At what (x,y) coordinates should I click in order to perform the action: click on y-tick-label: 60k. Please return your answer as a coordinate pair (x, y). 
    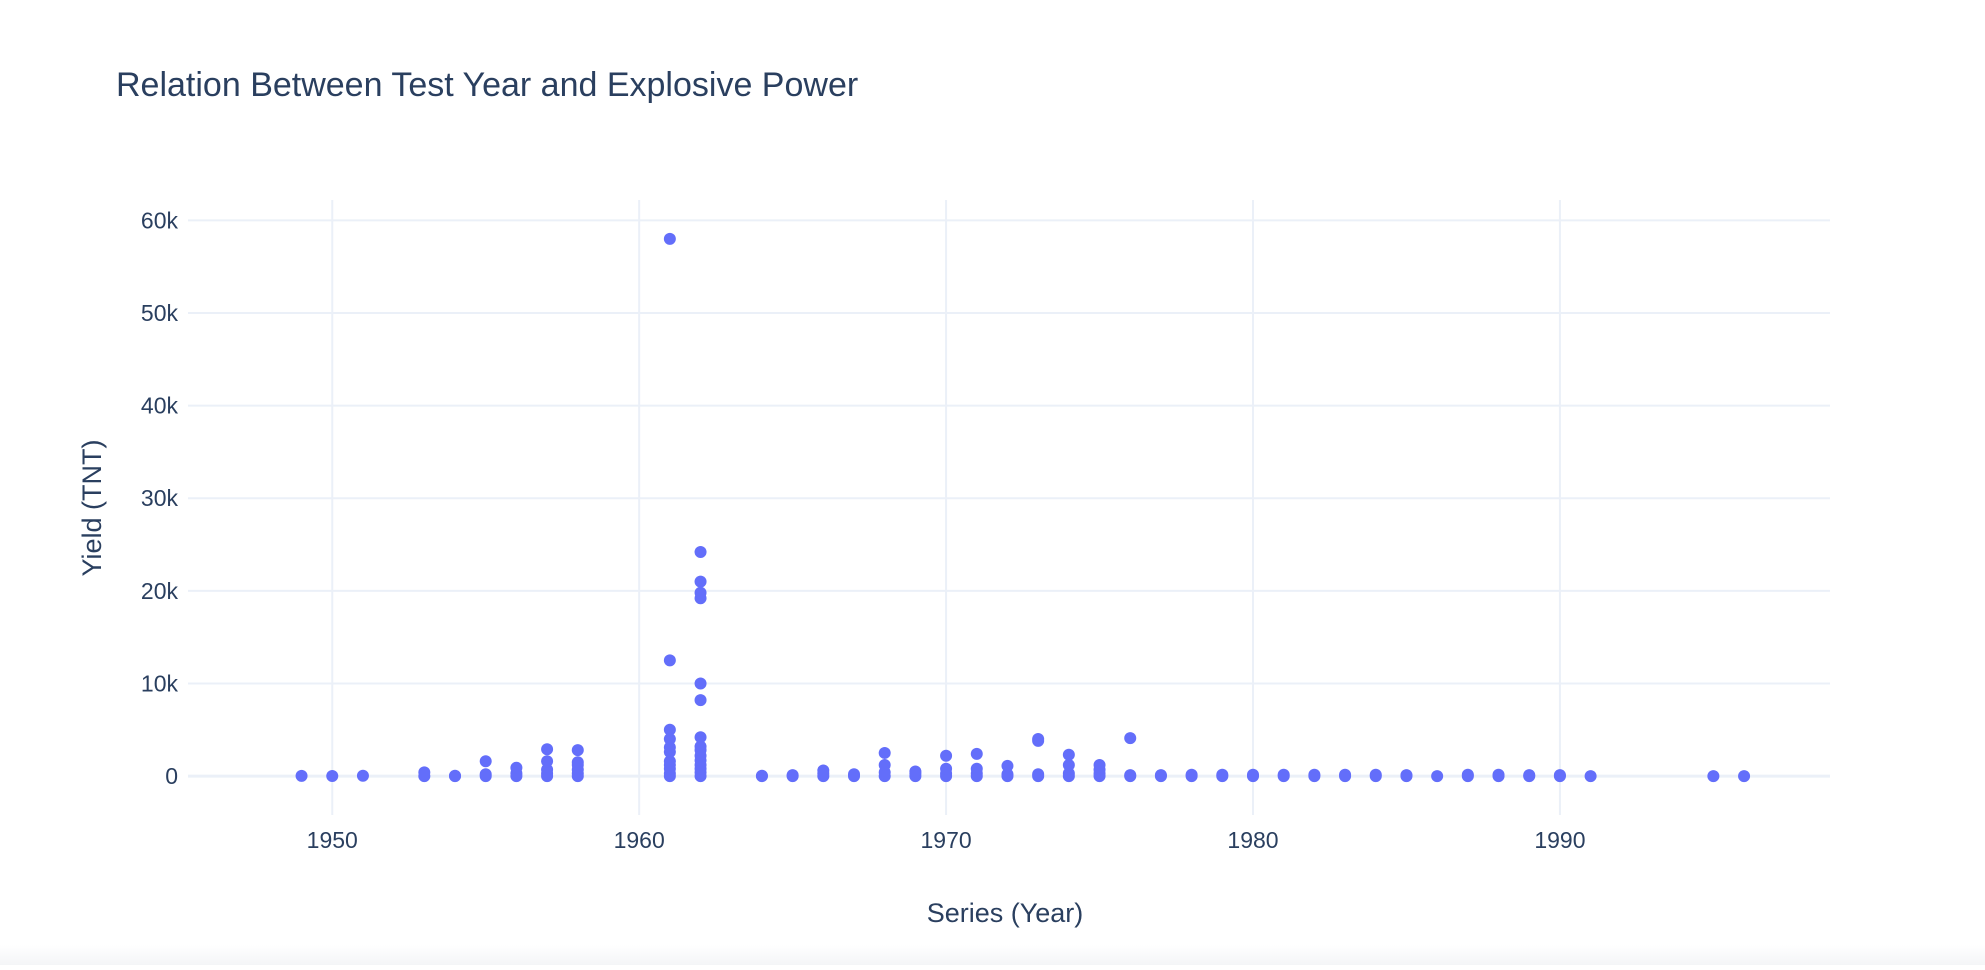
    Looking at the image, I should click on (160, 220).